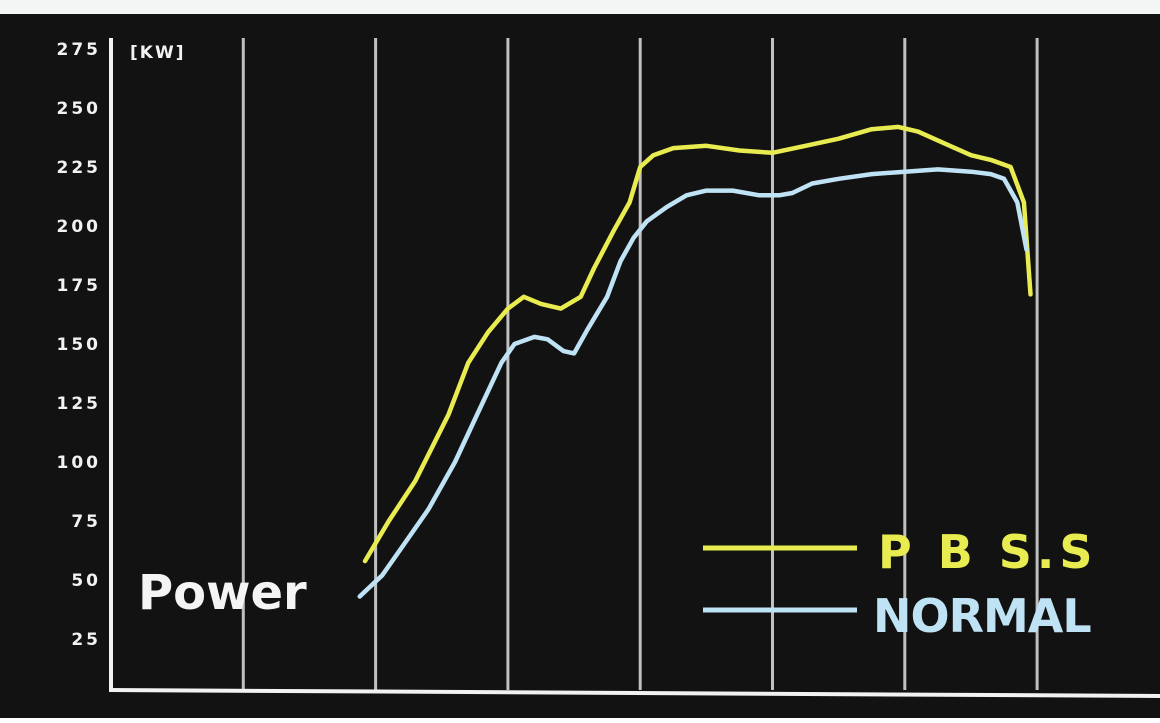 The width and height of the screenshot is (1160, 723). I want to click on y-tick-label-125: 125, so click(79, 404).